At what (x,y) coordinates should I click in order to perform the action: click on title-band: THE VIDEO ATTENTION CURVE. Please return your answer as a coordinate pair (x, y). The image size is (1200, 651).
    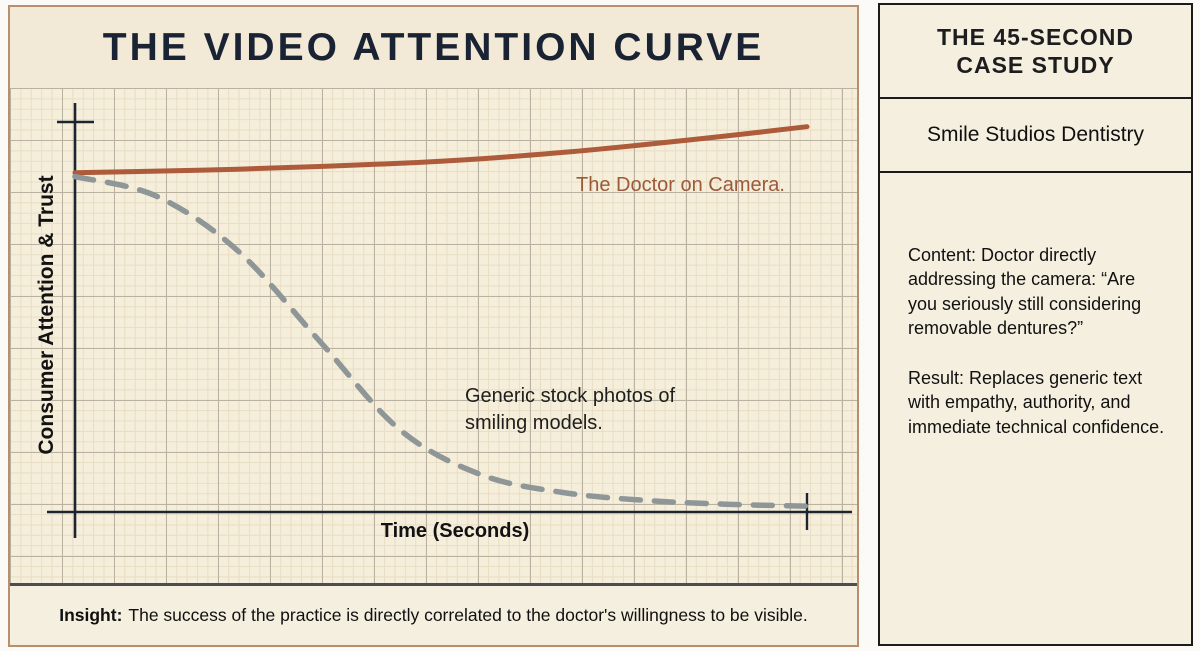
    Looking at the image, I should click on (433, 47).